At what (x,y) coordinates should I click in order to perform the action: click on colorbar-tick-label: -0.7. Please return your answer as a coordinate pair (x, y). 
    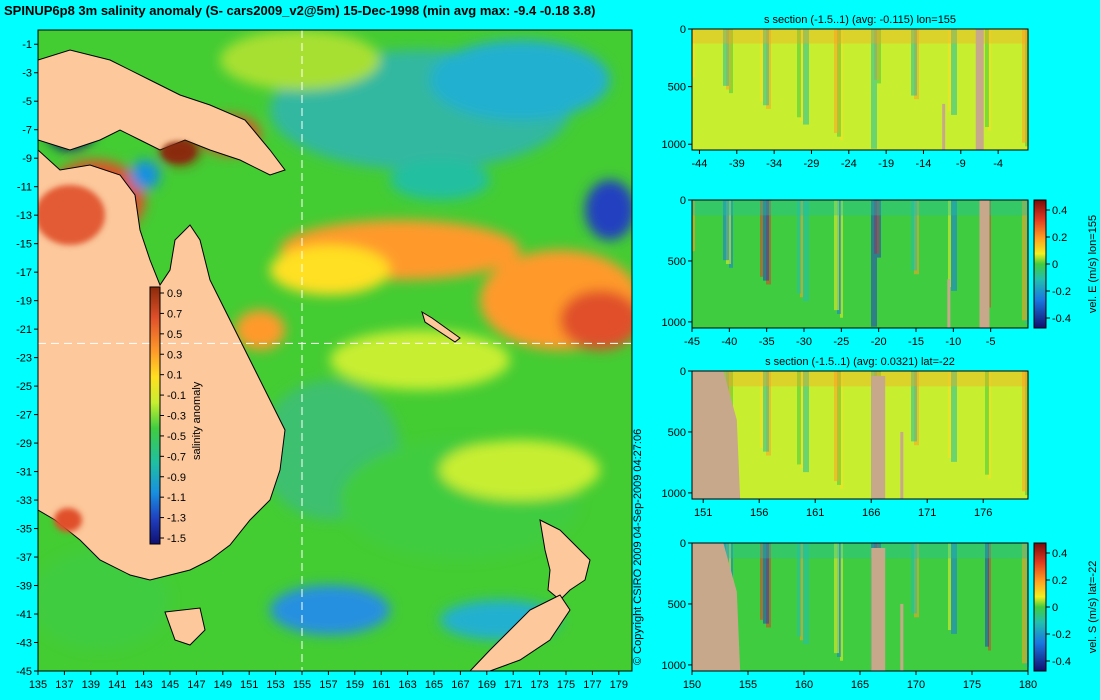
    Looking at the image, I should click on (176, 457).